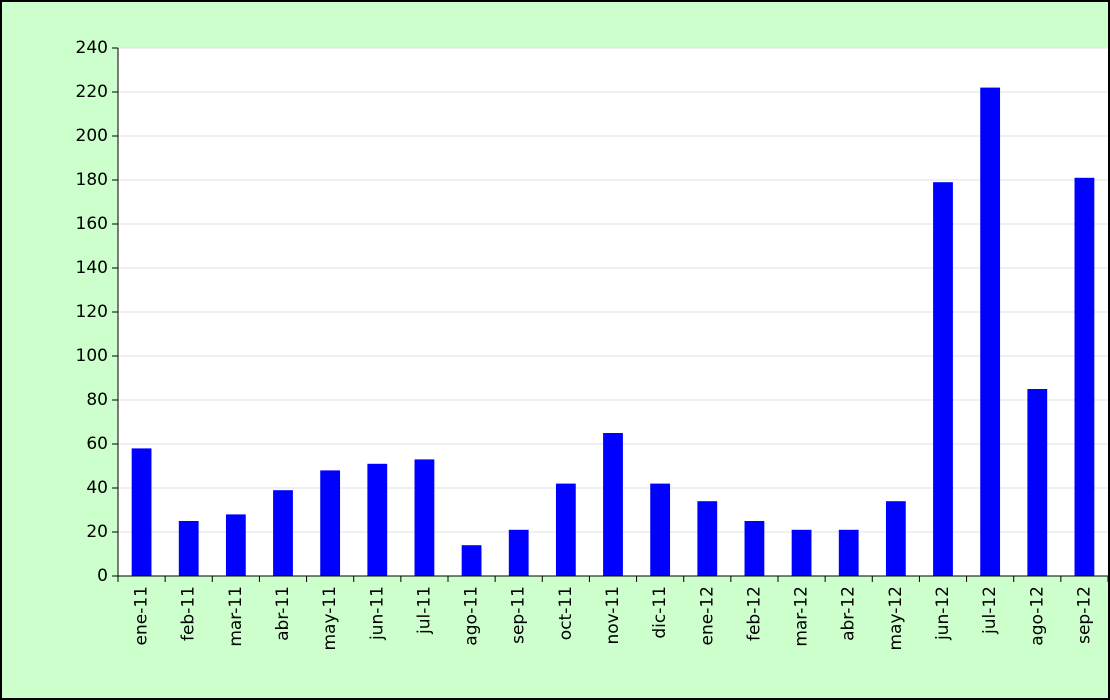 The height and width of the screenshot is (700, 1110). What do you see at coordinates (1037, 616) in the screenshot?
I see `x-tick-label: ago-12` at bounding box center [1037, 616].